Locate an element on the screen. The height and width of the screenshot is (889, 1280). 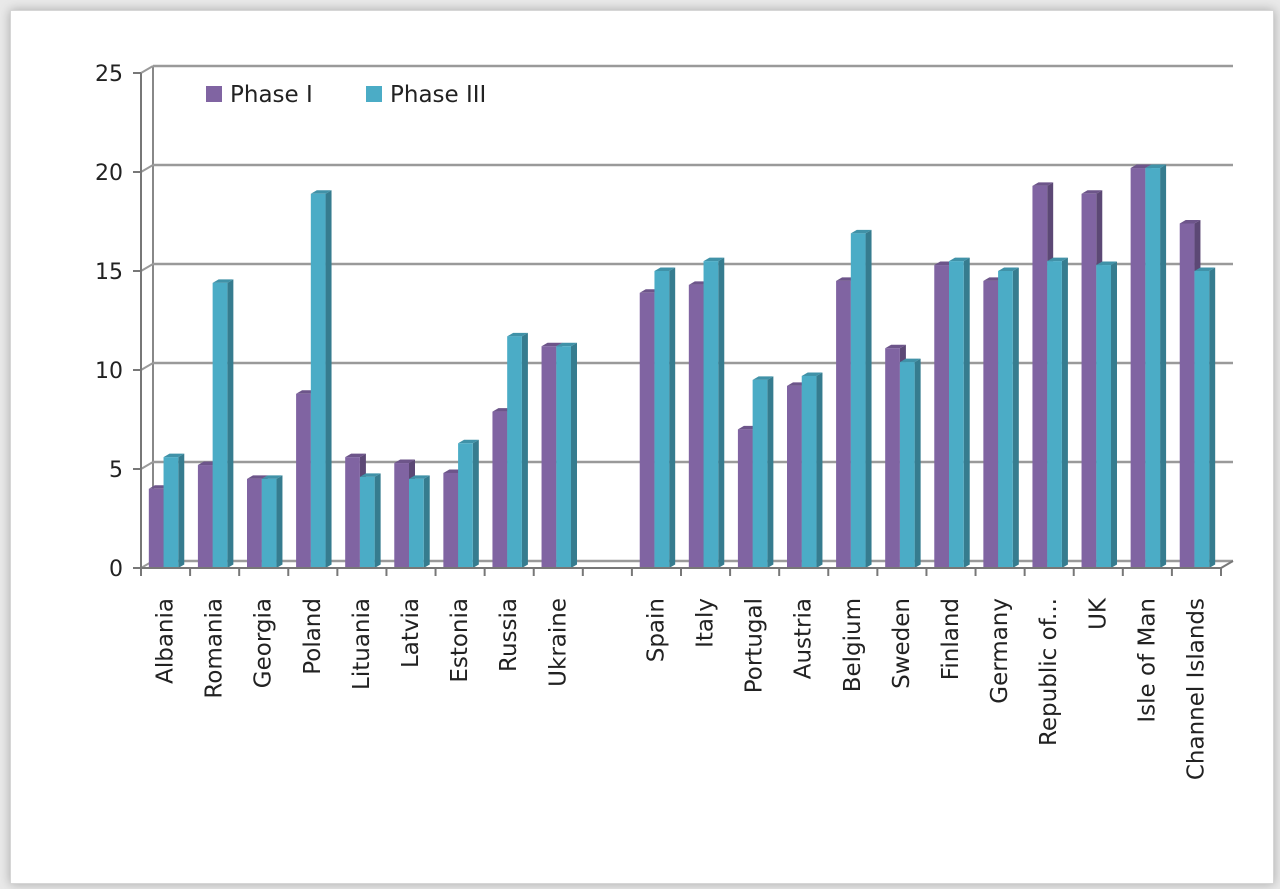
category-label: Finland is located at coordinates (951, 639).